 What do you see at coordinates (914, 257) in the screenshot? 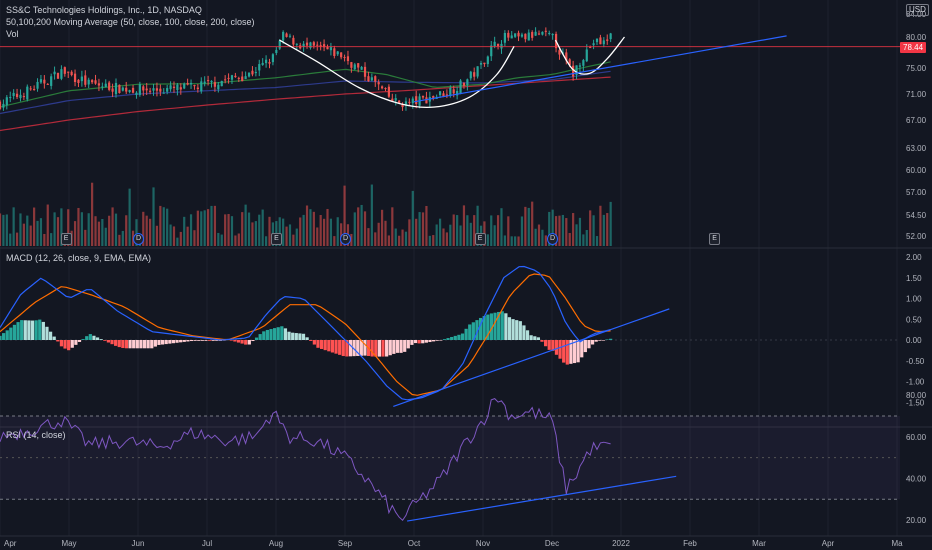
I see `macd-tick-label: 2.00` at bounding box center [914, 257].